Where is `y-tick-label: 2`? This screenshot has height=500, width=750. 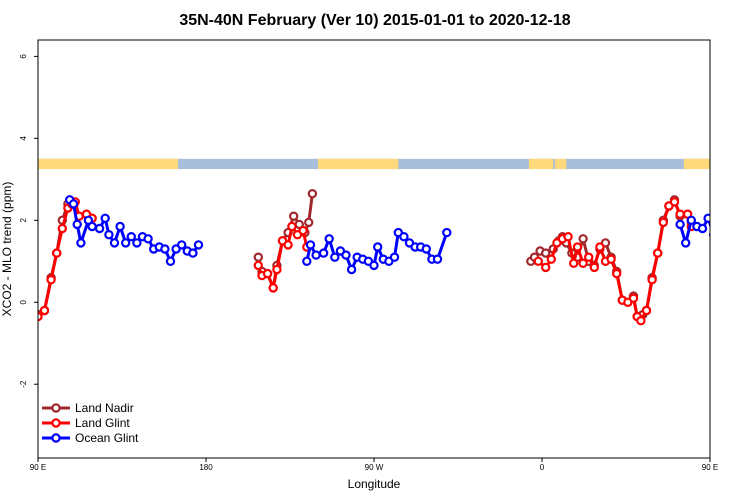 y-tick-label: 2 is located at coordinates (23, 220).